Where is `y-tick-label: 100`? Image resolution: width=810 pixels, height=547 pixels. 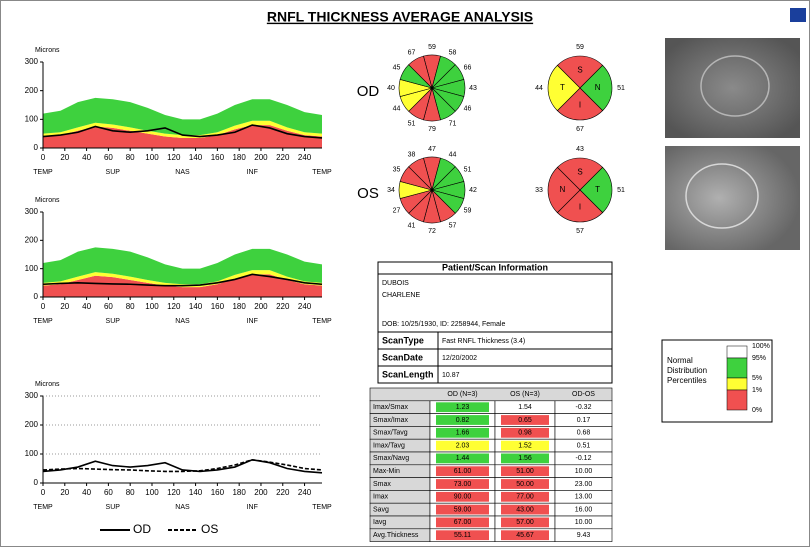
y-tick-label: 100 is located at coordinates (32, 118).